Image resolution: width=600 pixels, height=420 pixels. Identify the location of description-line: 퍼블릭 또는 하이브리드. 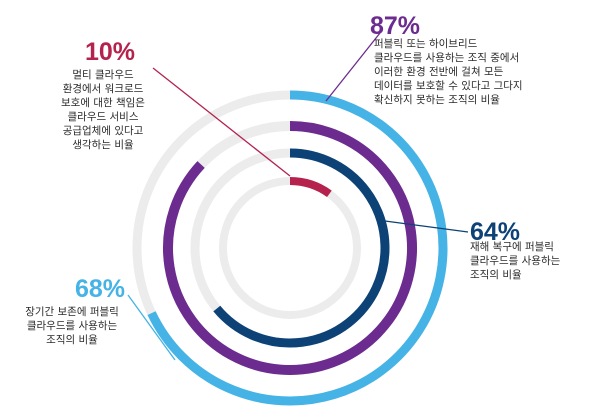
(426, 43).